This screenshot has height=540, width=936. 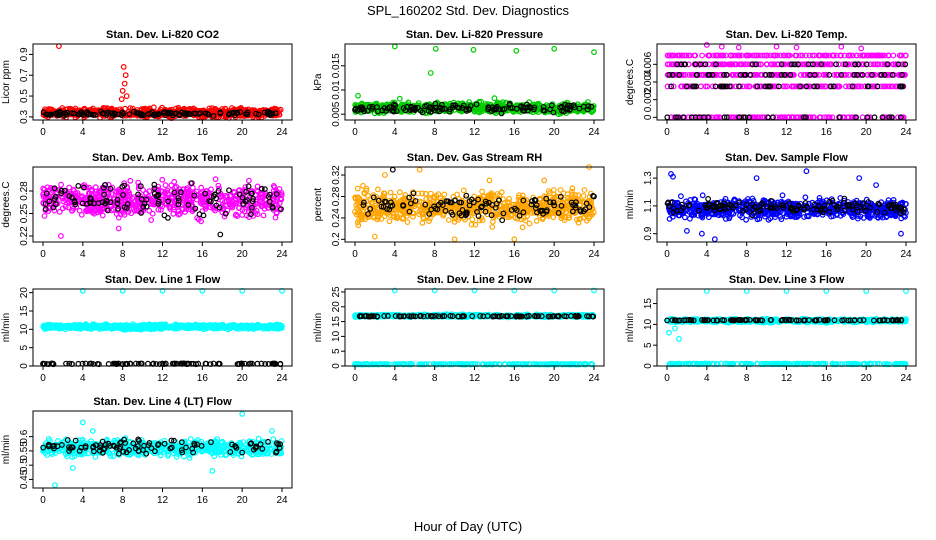 I want to click on y-axis-label: kPa, so click(x=318, y=82).